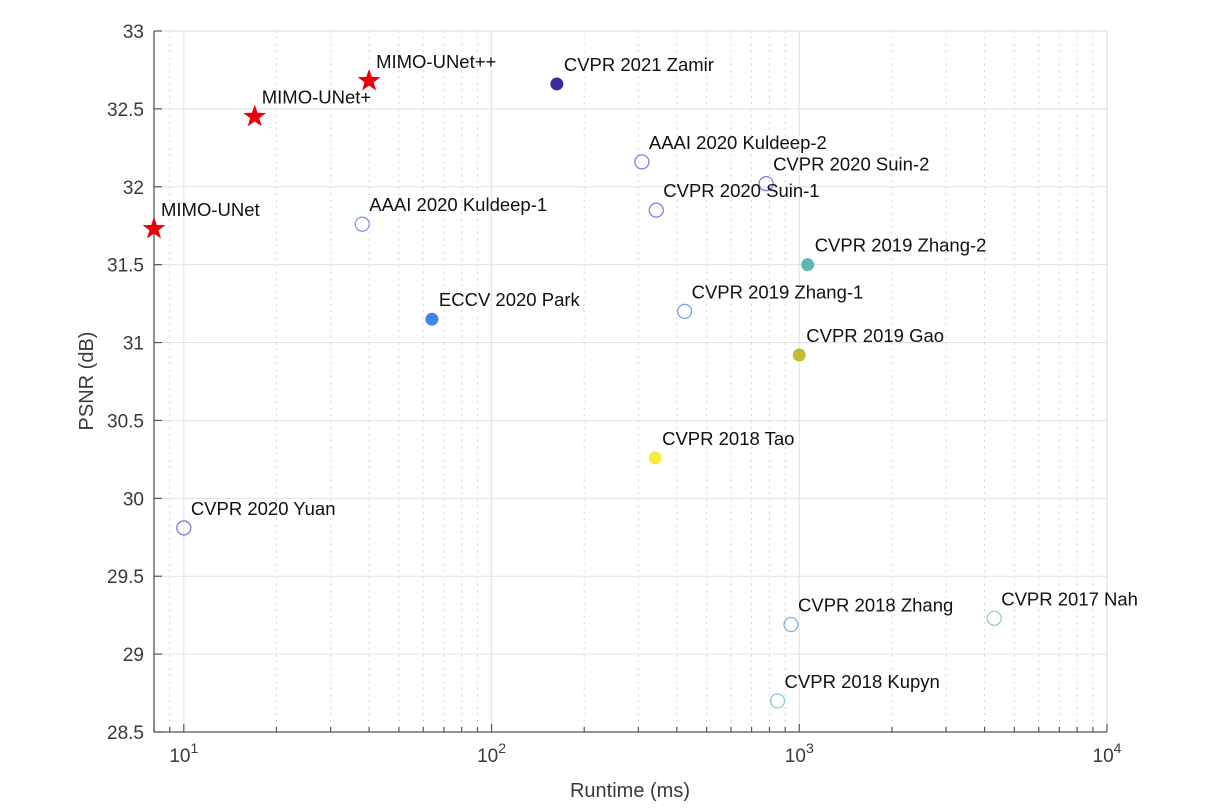 This screenshot has height=810, width=1222. I want to click on point-label-cvpr-2018-zhang: CVPR 2018 Zhang, so click(875, 605).